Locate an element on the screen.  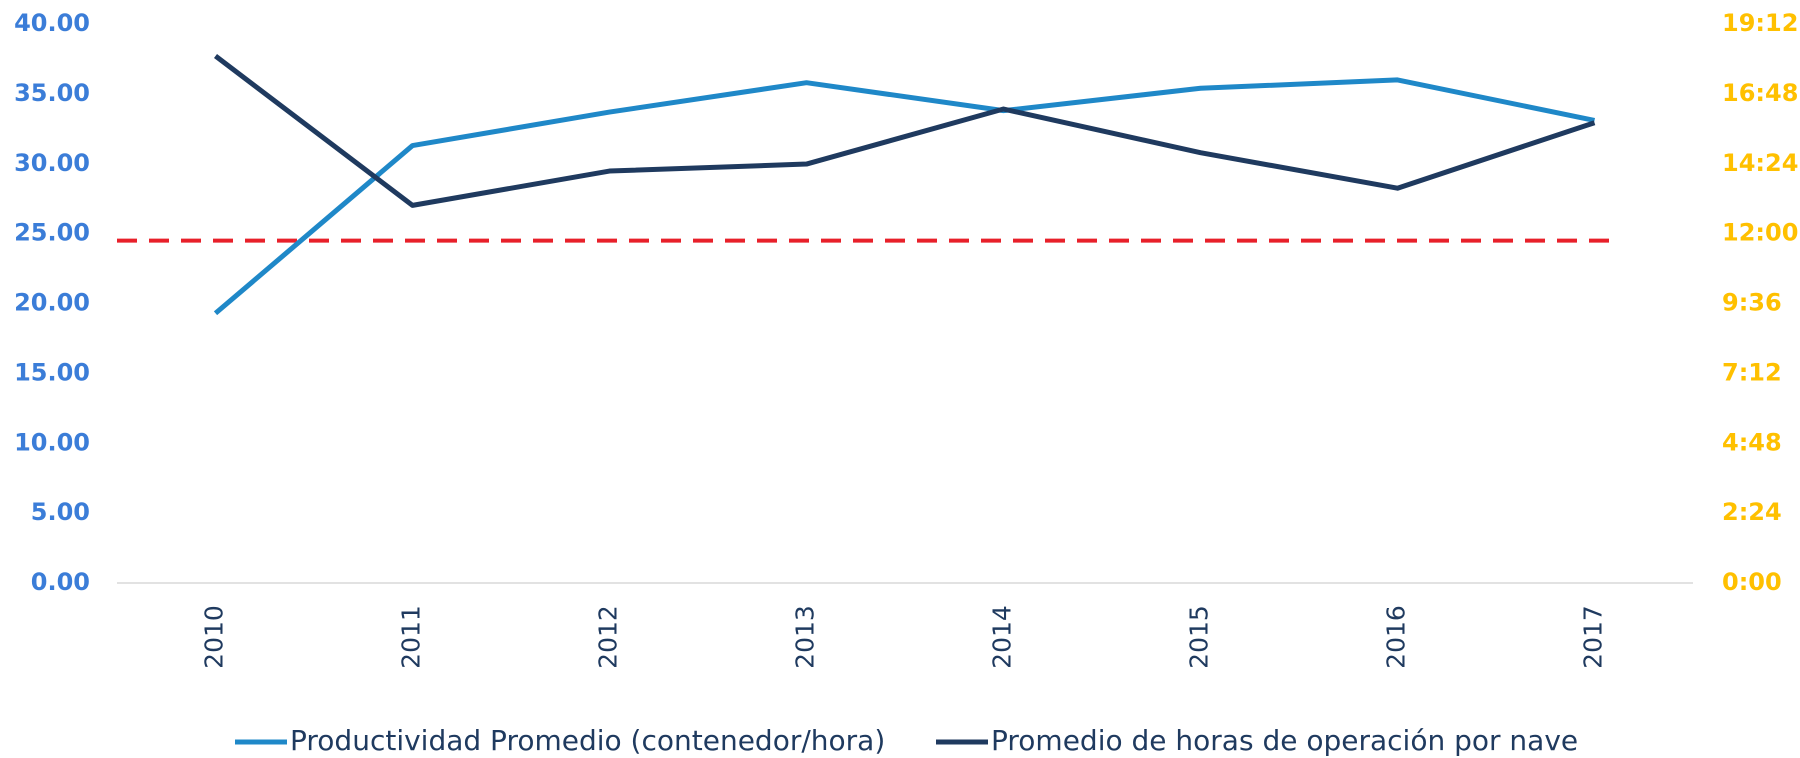
y-tick-label: 35.00 is located at coordinates (52, 93).